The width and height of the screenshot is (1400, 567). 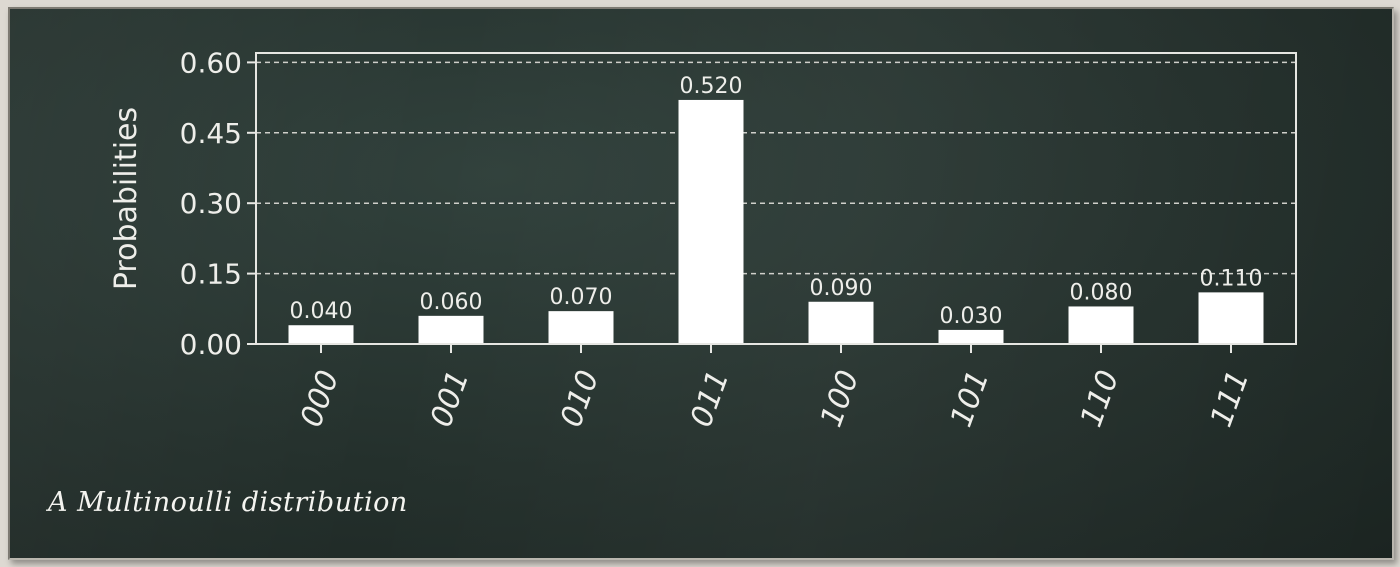 I want to click on data-label-100: 0.090, so click(x=841, y=288).